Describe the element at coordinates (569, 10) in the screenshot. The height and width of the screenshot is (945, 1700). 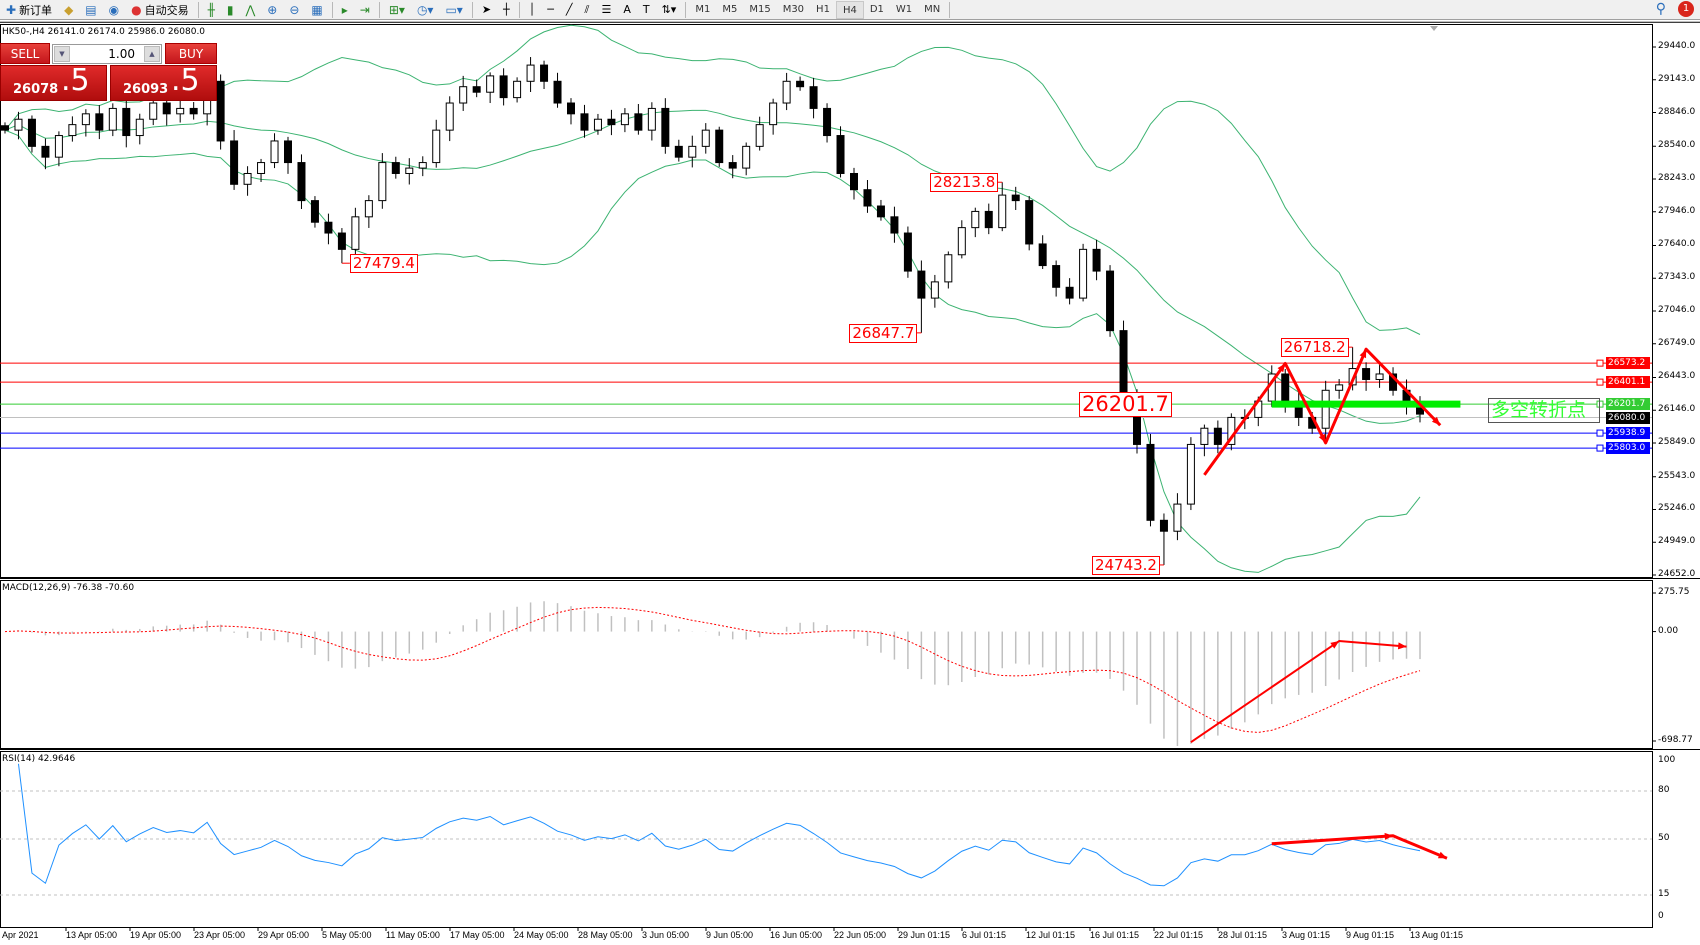
I see `trendline-button: ╱` at that location.